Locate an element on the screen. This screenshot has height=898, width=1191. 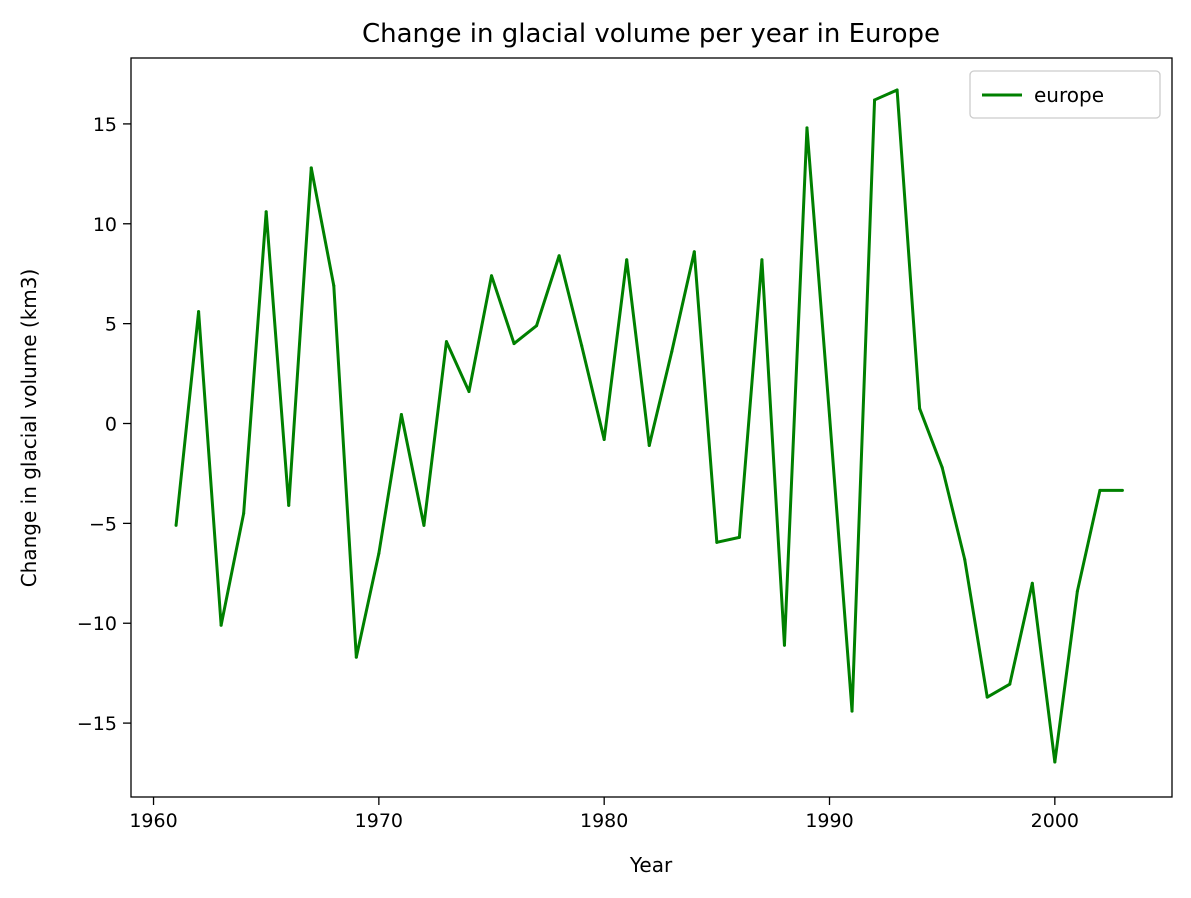
data-point-1970 is located at coordinates (379, 553).